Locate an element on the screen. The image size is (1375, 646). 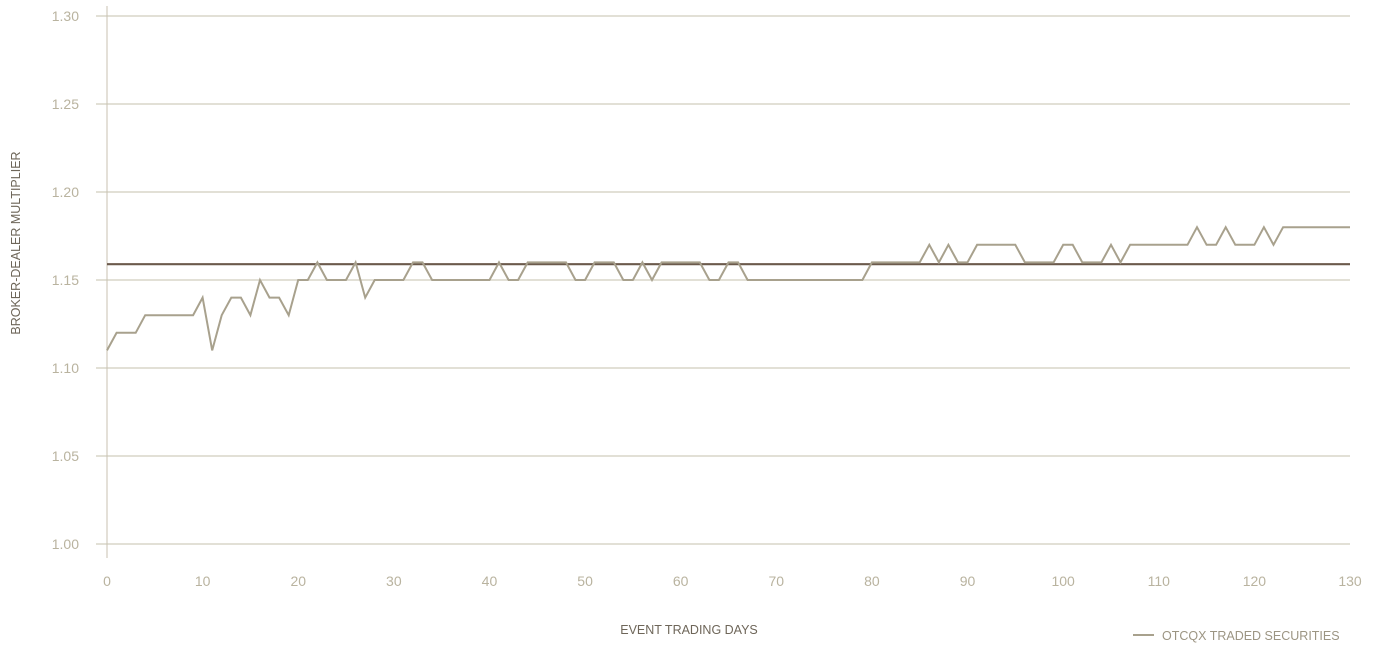
legend: OTCQX TRADED SECURITIES is located at coordinates (1236, 636).